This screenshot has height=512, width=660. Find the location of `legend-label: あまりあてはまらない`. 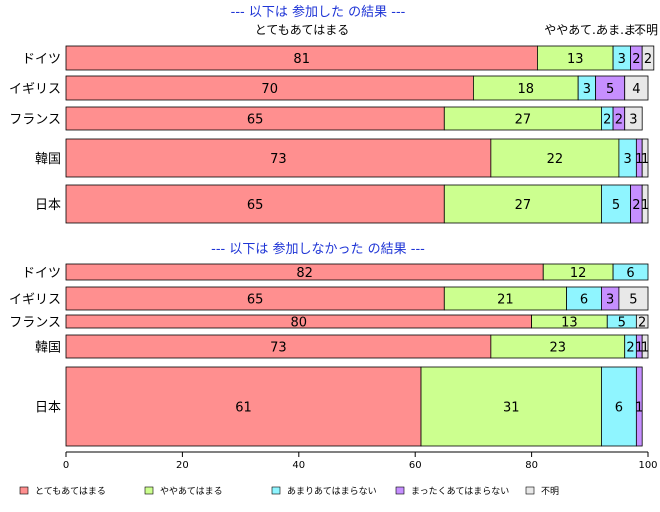

legend-label: あまりあてはまらない is located at coordinates (332, 491).